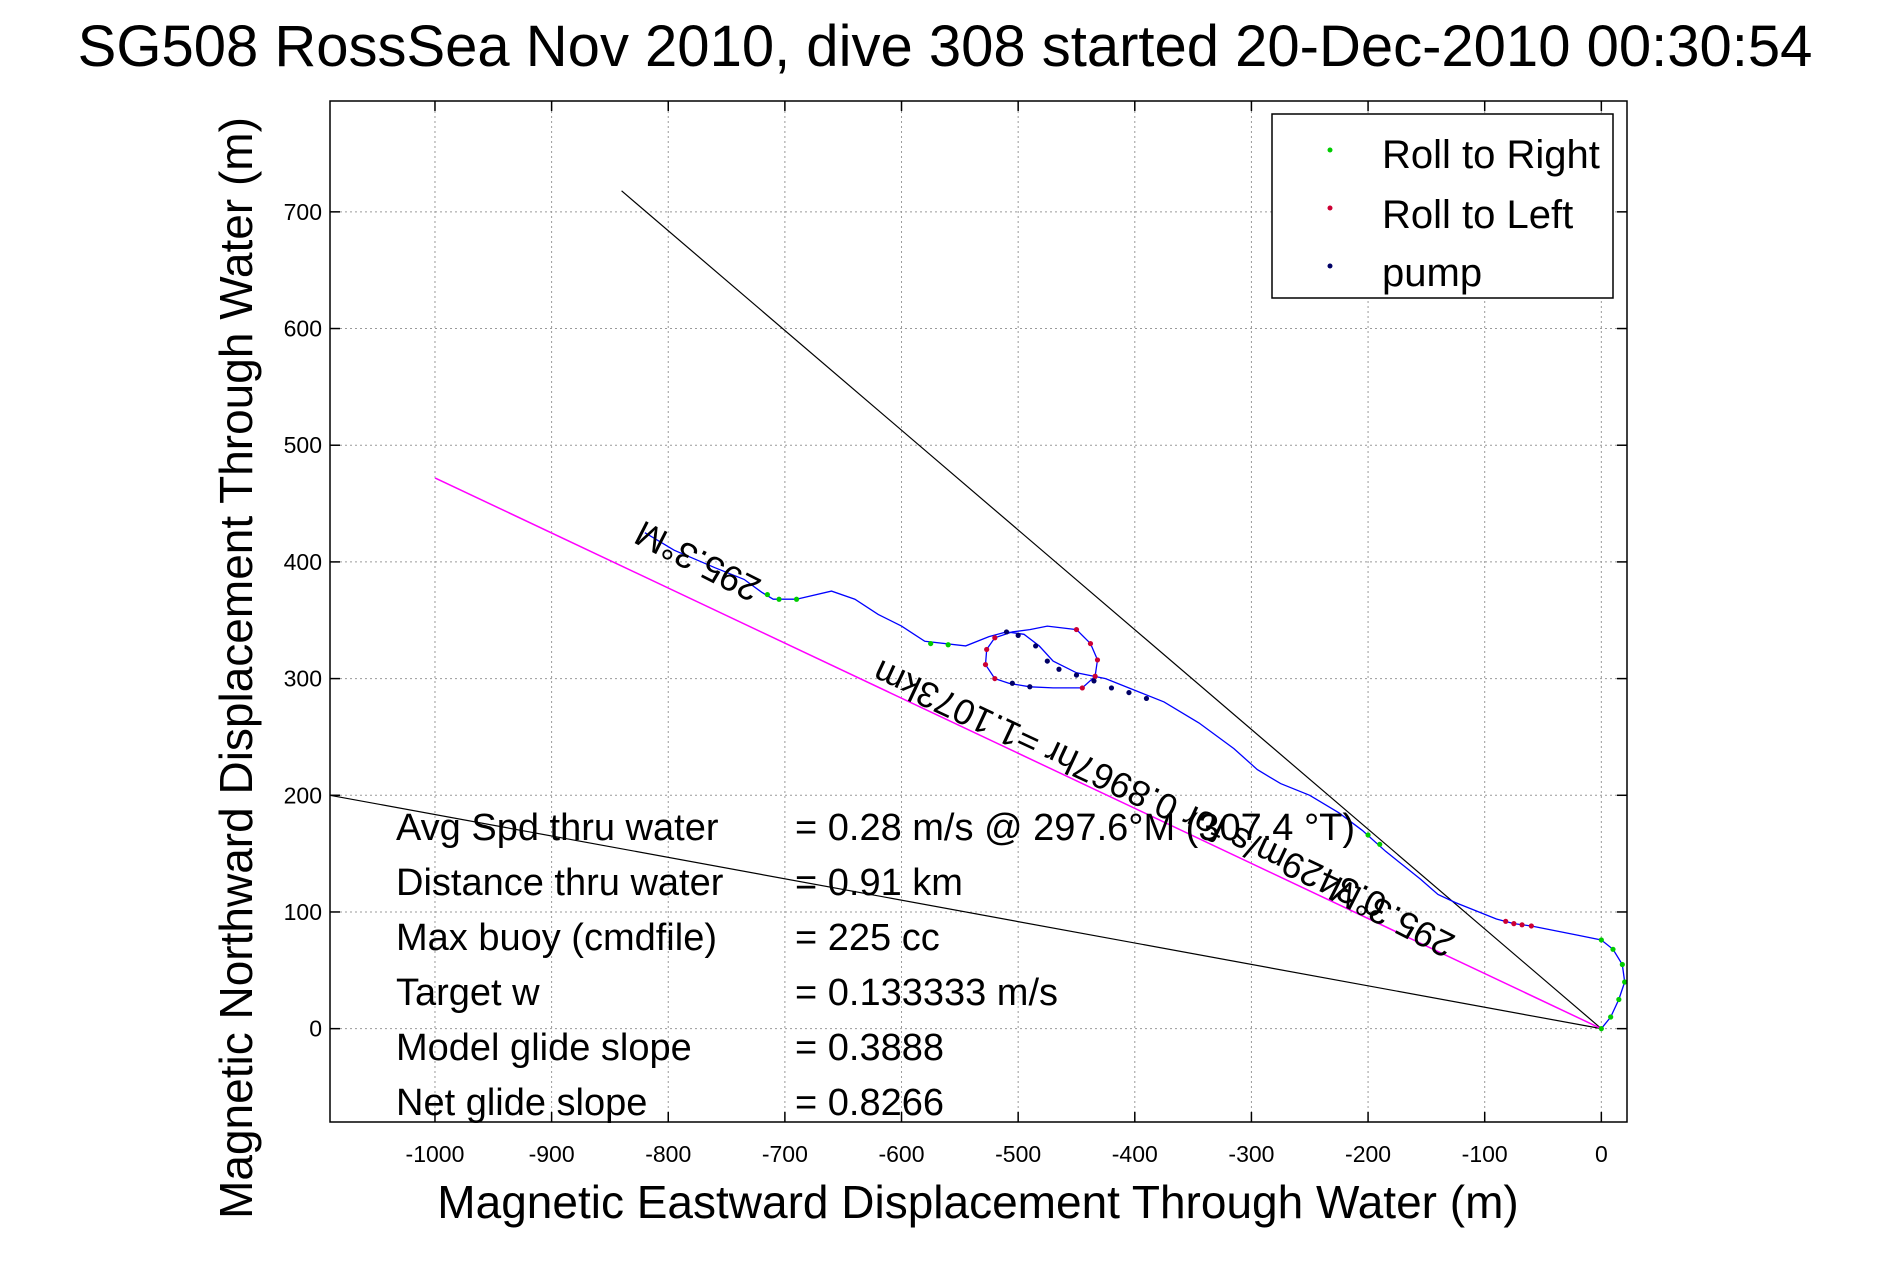  What do you see at coordinates (1135, 1154) in the screenshot?
I see `x-tick-label: -400` at bounding box center [1135, 1154].